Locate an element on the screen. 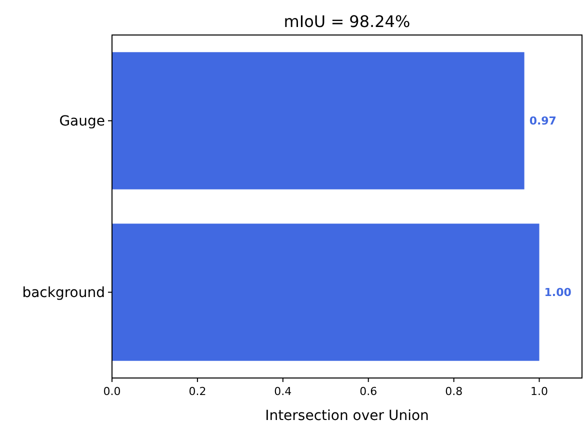 This screenshot has height=439, width=586. chart-title: mIoU = 98.24% is located at coordinates (347, 21).